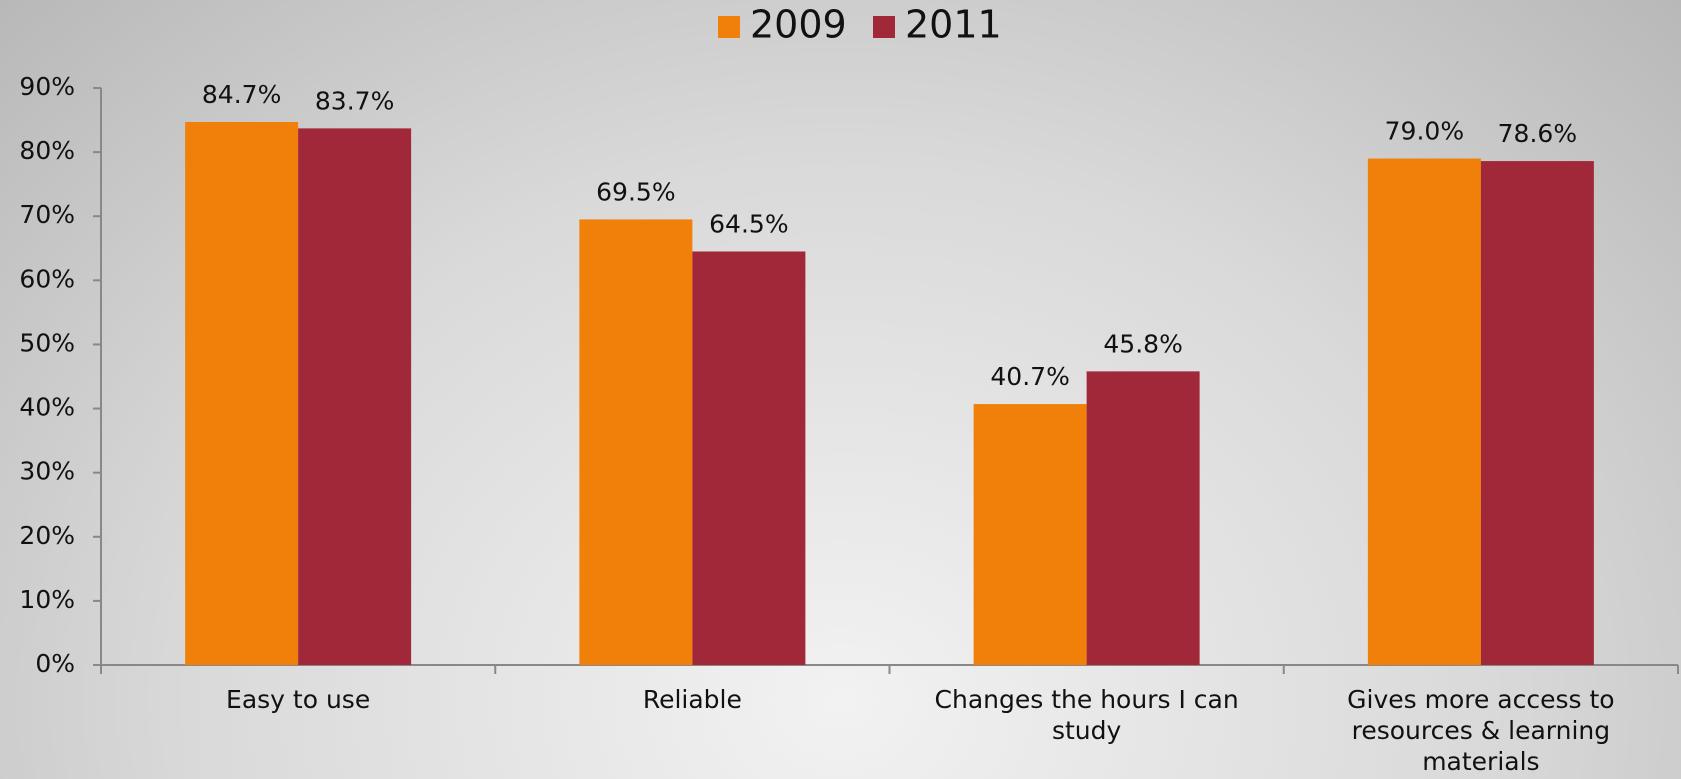  Describe the element at coordinates (47, 278) in the screenshot. I see `y-tick-label: 60%` at that location.